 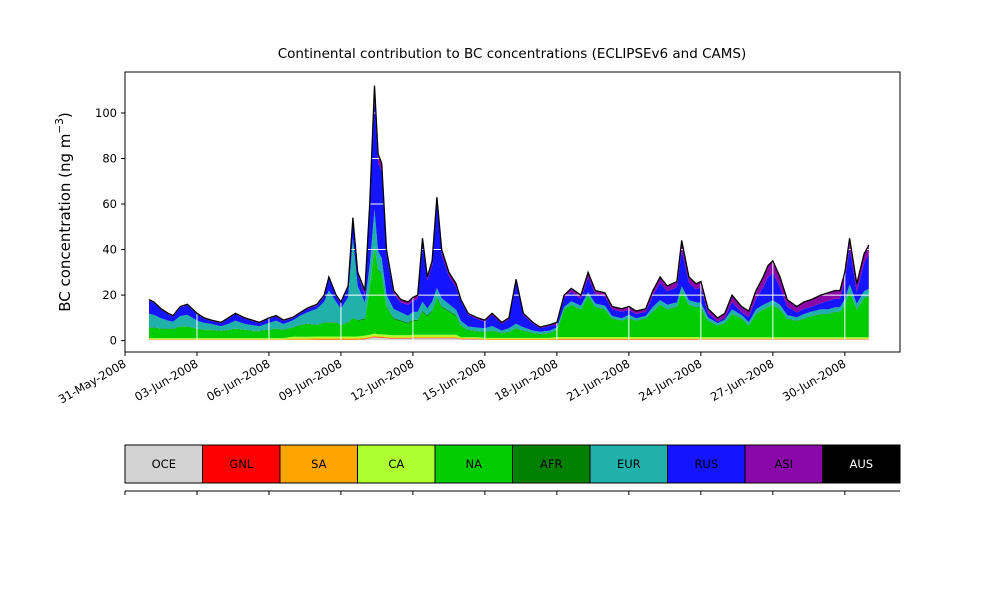 I want to click on legend-label-GNL: GNL, so click(x=241, y=464).